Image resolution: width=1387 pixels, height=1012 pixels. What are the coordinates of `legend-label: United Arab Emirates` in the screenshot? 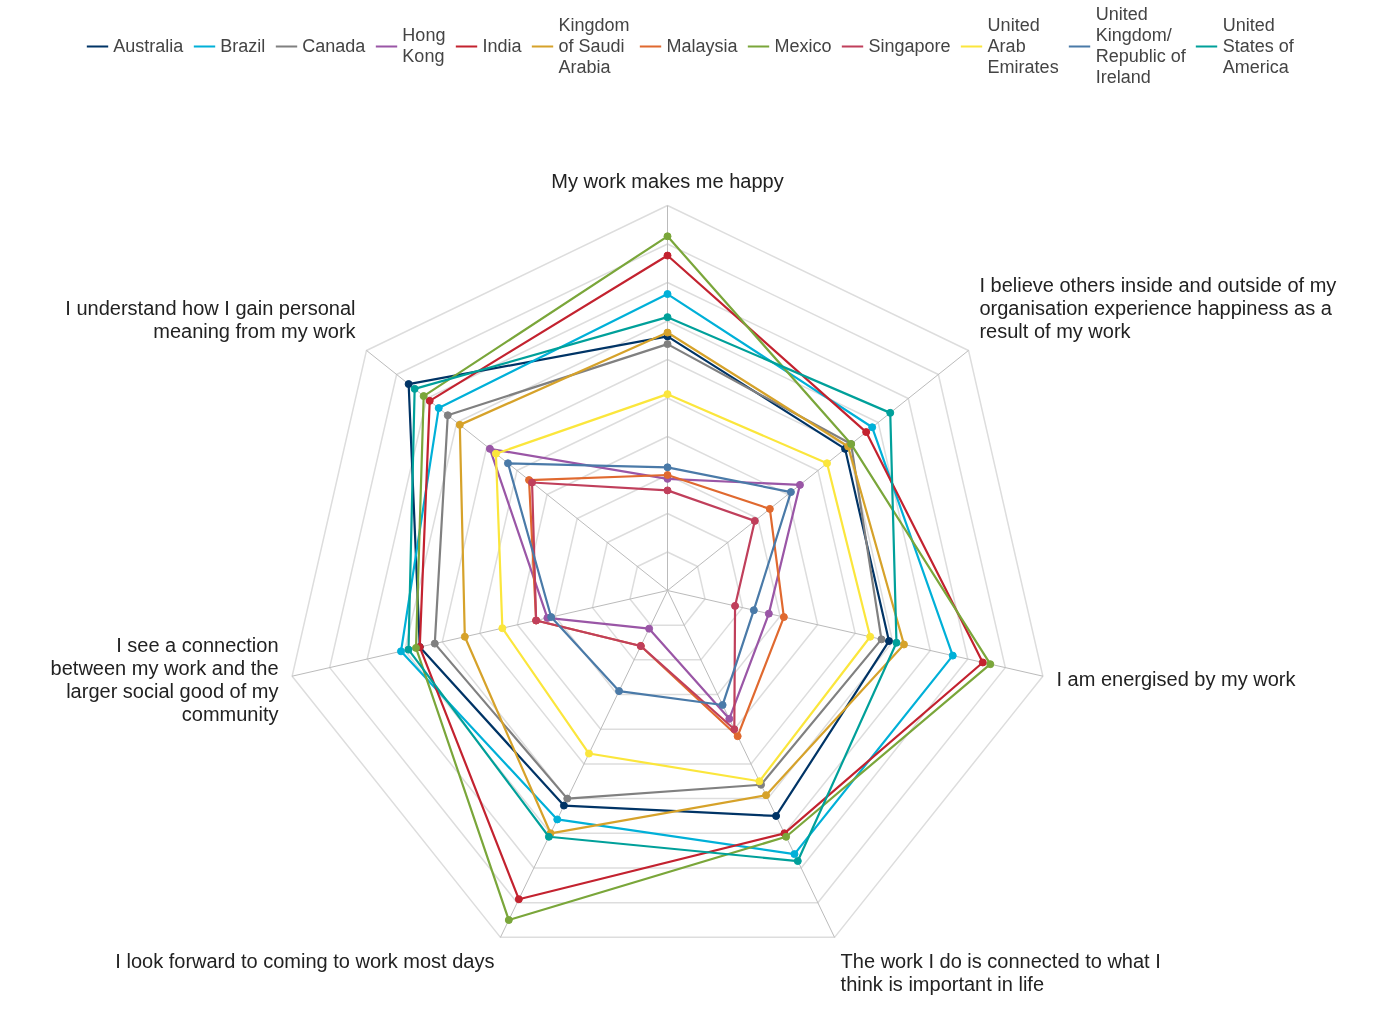 It's located at (1023, 46).